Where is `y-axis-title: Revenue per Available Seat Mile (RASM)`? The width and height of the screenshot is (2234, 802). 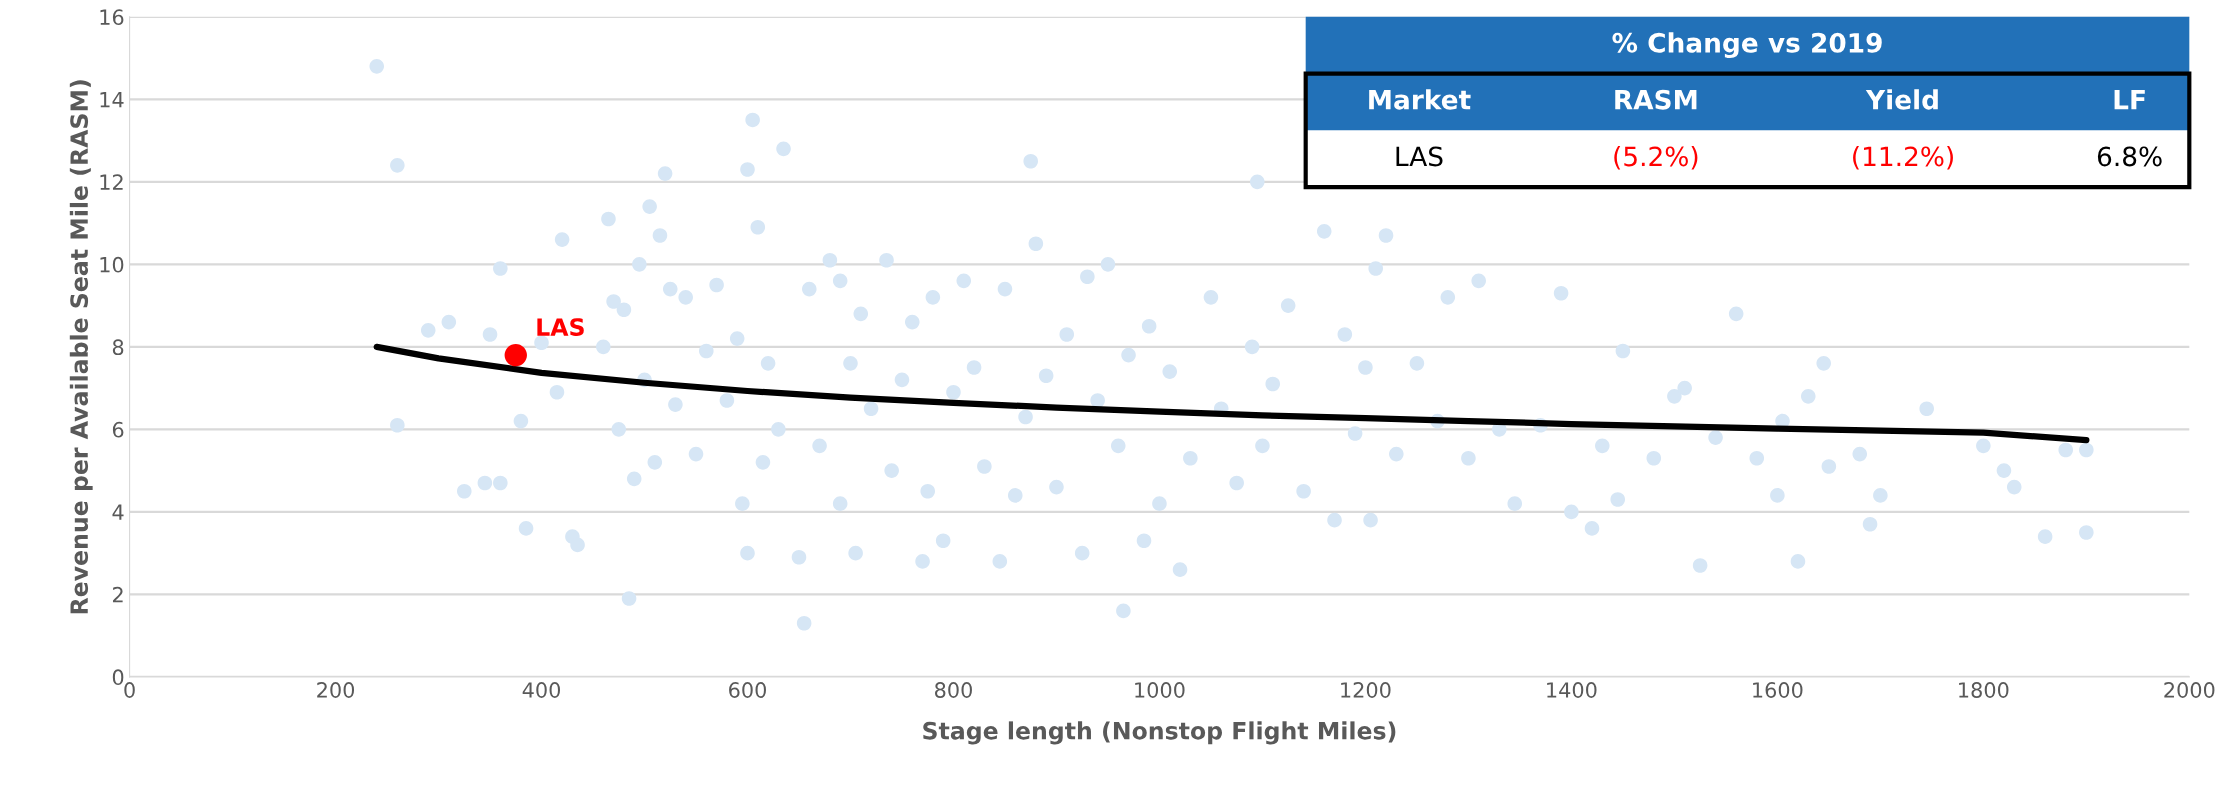 y-axis-title: Revenue per Available Seat Mile (RASM) is located at coordinates (81, 347).